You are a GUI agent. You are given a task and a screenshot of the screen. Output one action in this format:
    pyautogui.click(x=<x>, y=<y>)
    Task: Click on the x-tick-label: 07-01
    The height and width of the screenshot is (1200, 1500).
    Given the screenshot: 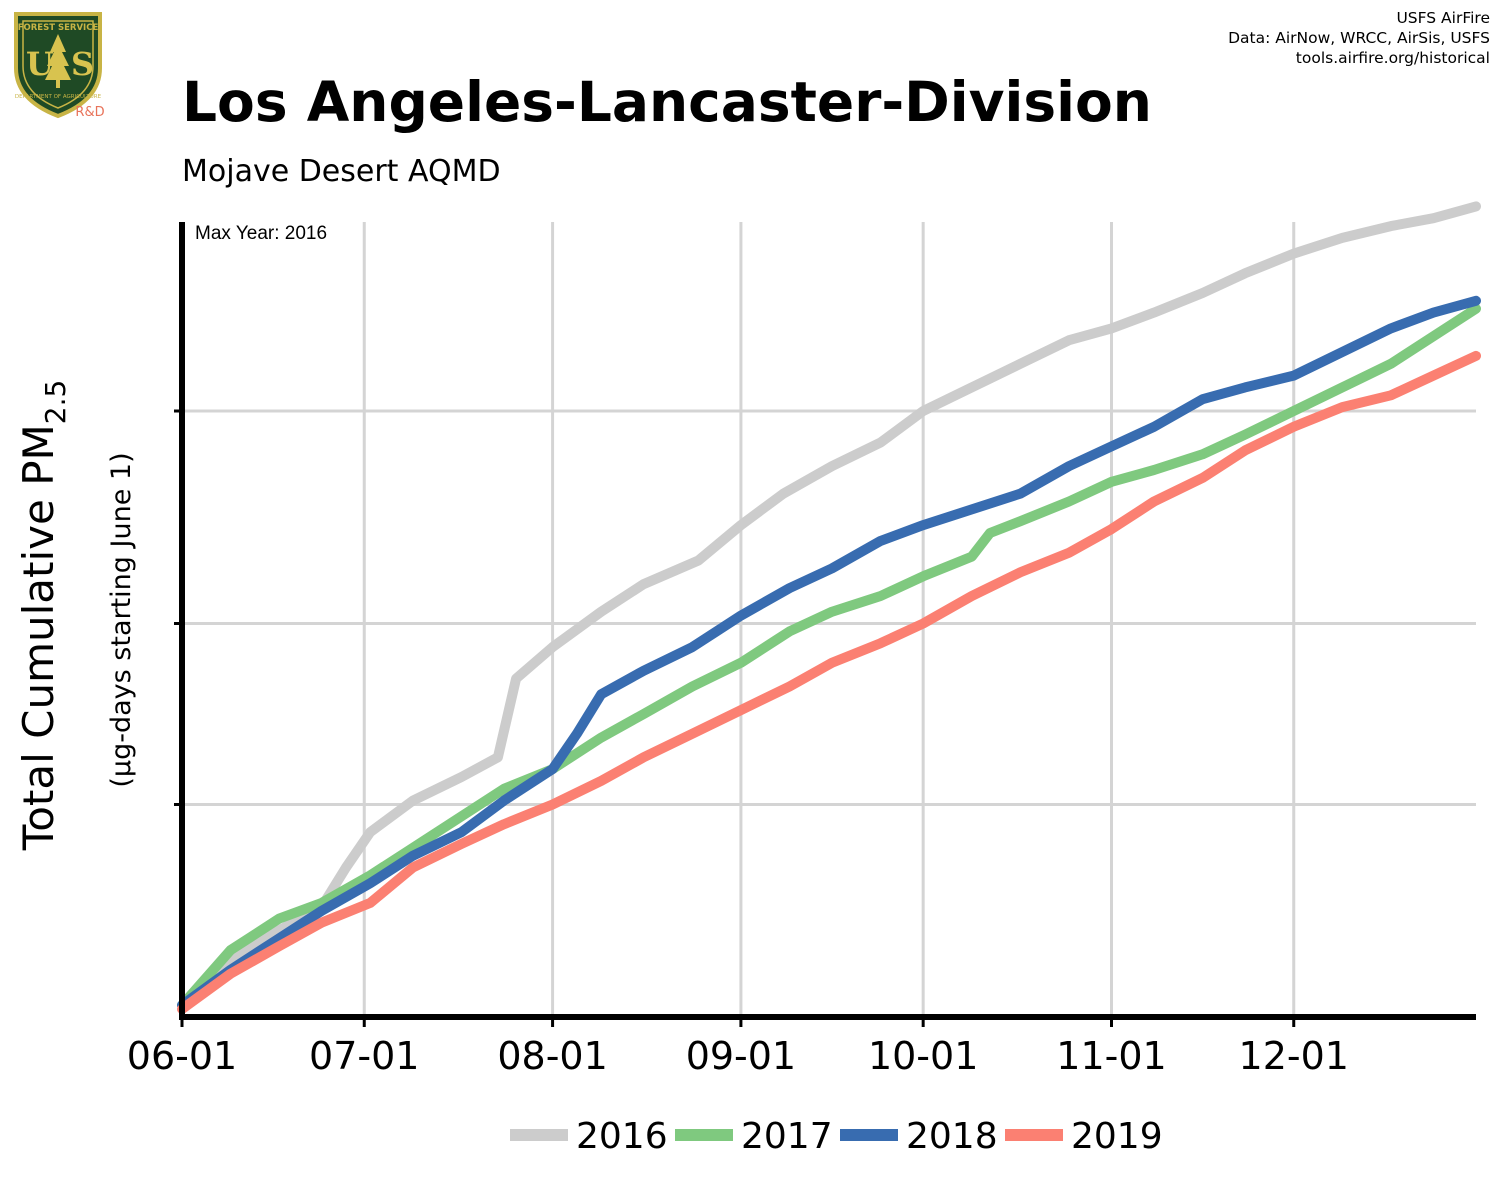 What is the action you would take?
    pyautogui.click(x=364, y=1056)
    